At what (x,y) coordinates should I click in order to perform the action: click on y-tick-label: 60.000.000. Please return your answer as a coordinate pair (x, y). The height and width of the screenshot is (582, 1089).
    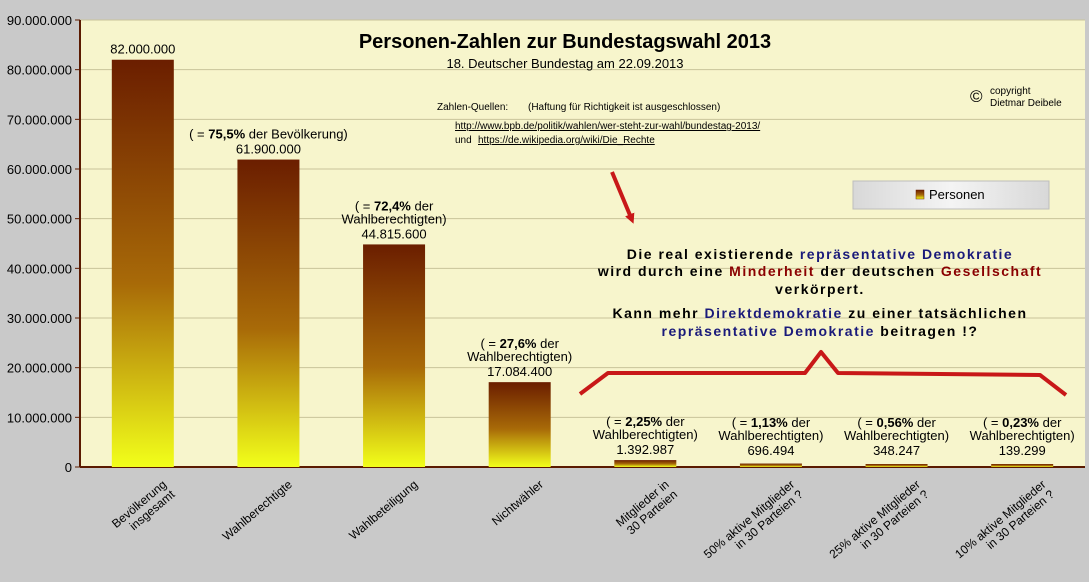
    Looking at the image, I should click on (39, 169).